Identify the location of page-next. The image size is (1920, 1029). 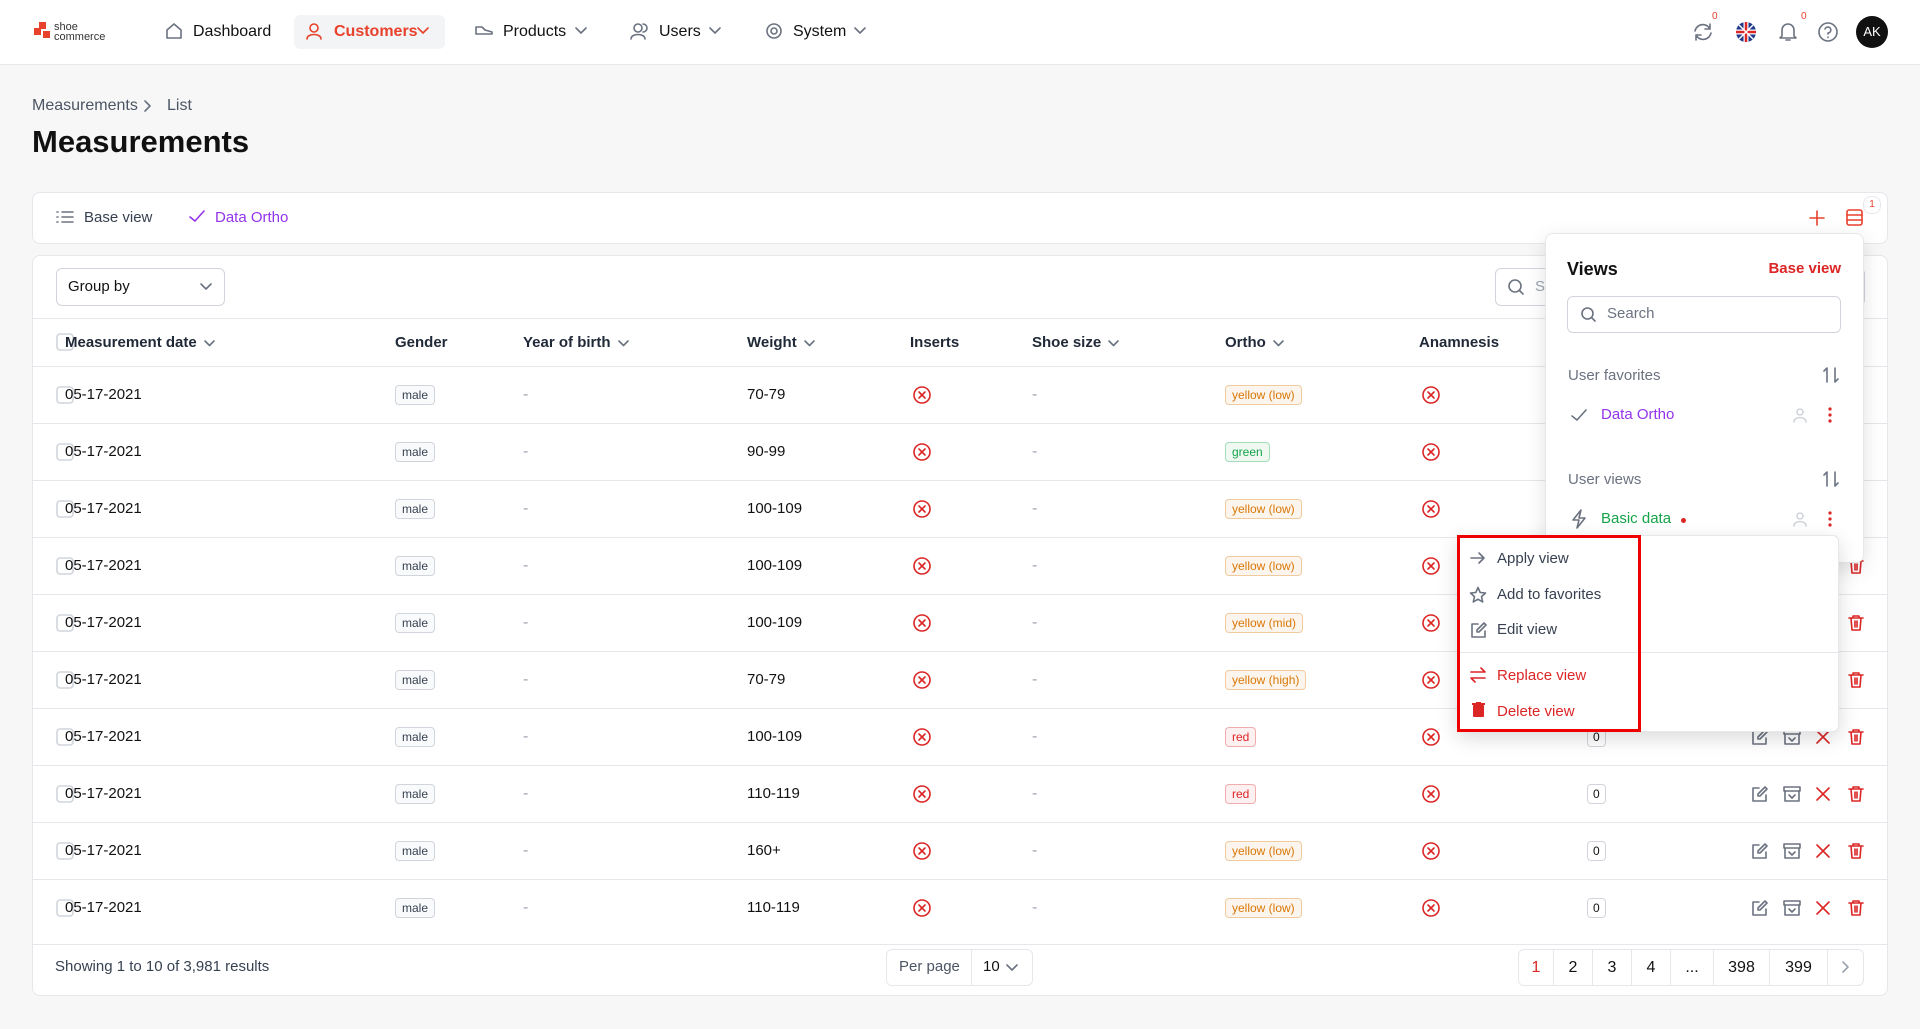
(1845, 967).